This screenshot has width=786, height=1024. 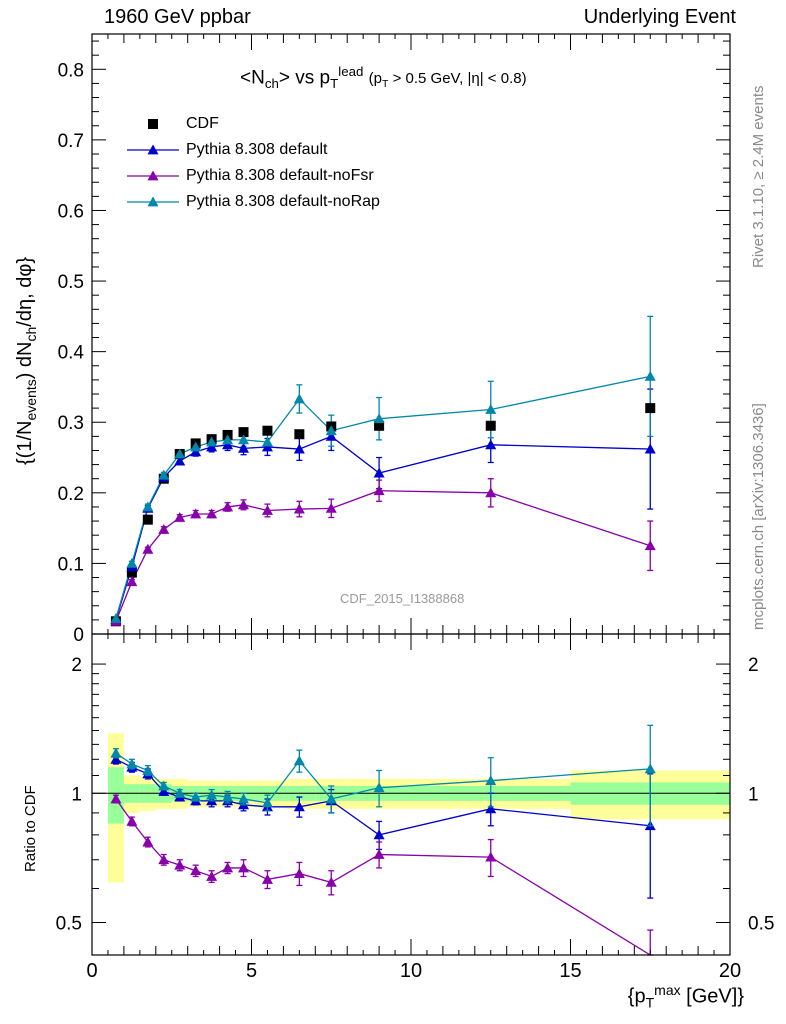 I want to click on legend-markers, so click(x=153, y=163).